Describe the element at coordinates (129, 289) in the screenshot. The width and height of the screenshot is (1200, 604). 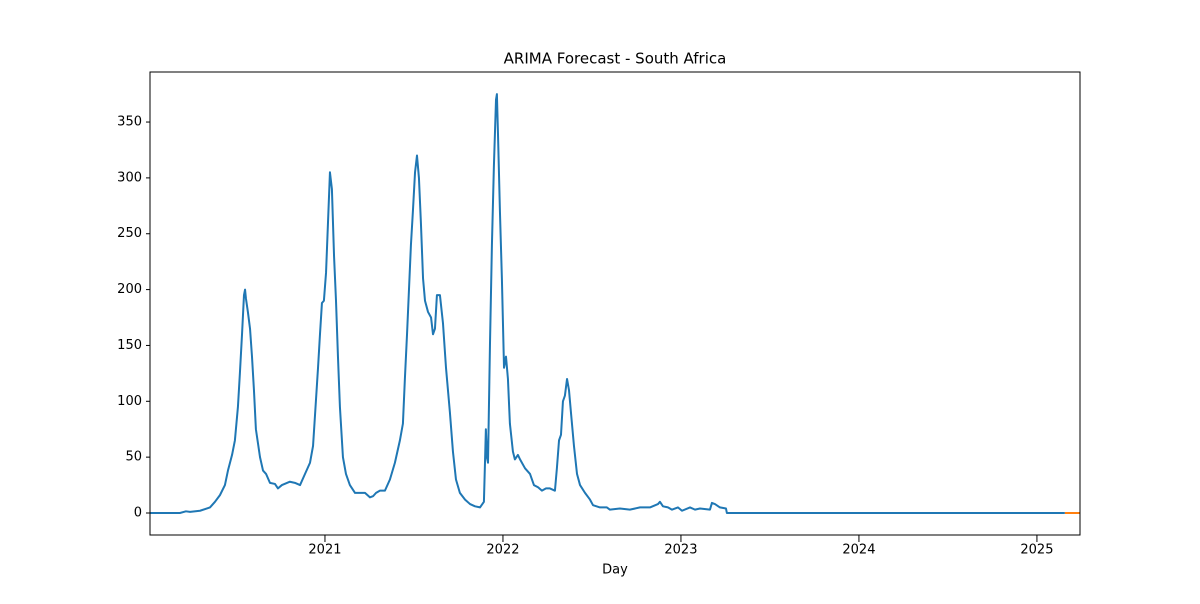
I see `y-tick-label: 200` at that location.